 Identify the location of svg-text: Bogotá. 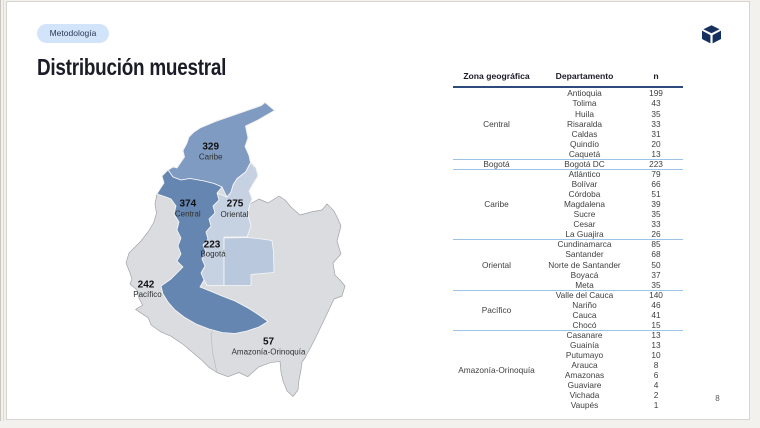
(213, 254).